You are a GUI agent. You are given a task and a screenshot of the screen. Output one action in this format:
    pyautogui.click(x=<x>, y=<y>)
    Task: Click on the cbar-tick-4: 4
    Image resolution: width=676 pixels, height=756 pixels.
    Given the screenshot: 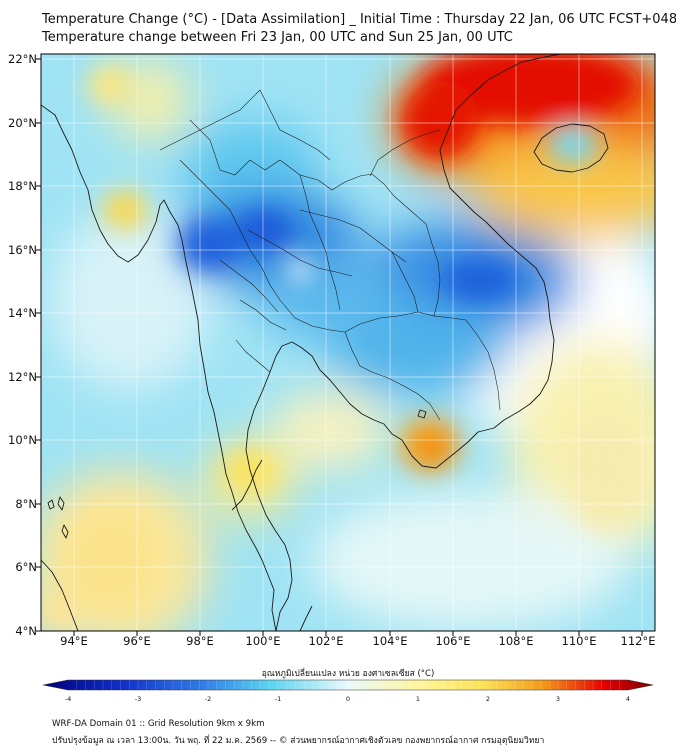 What is the action you would take?
    pyautogui.click(x=628, y=699)
    